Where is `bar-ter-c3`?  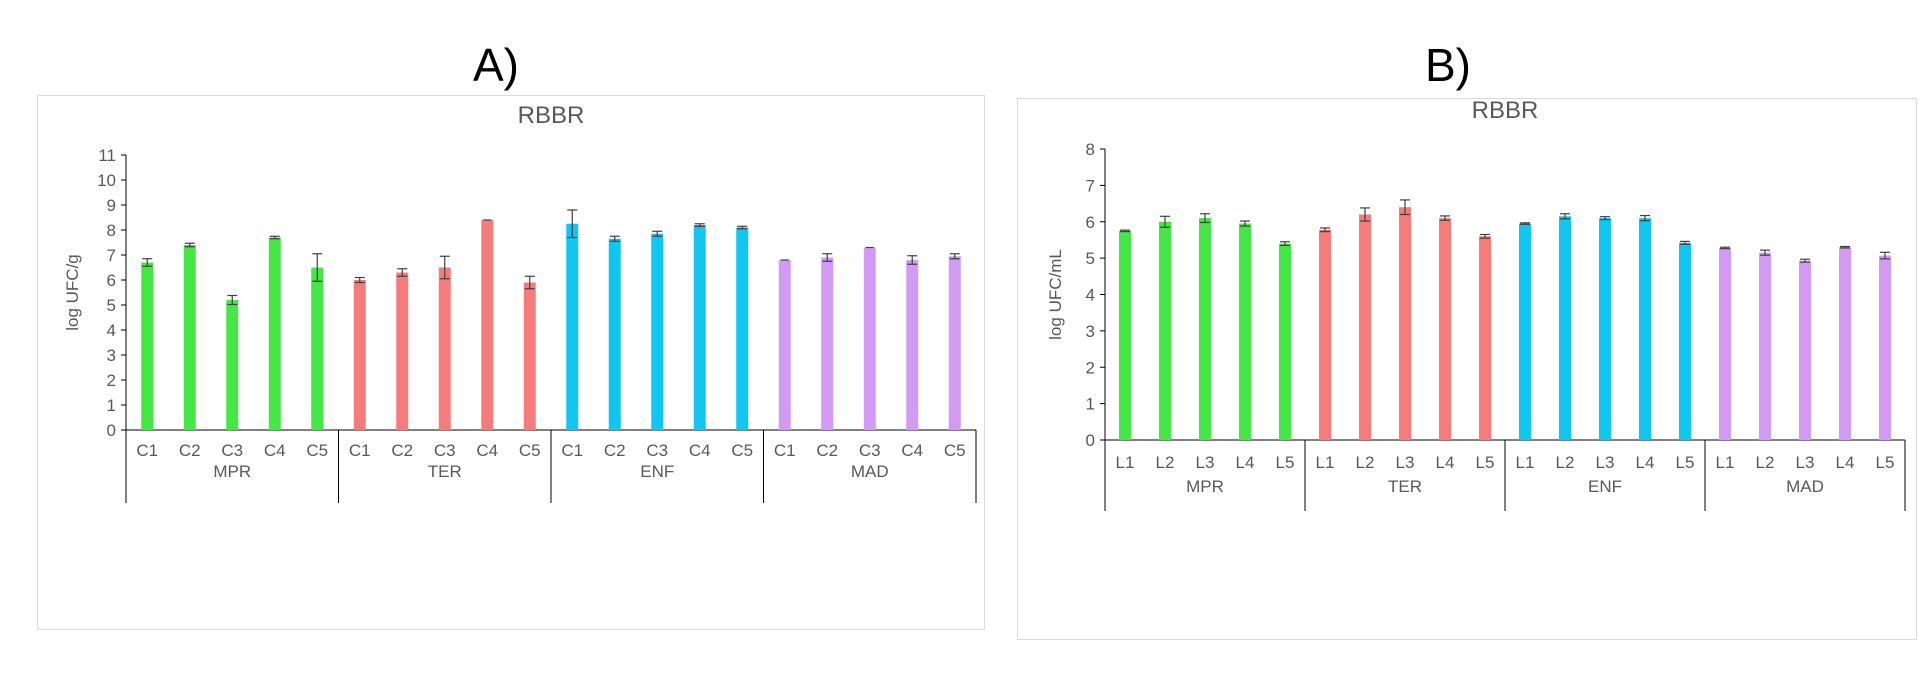 bar-ter-c3 is located at coordinates (444, 348).